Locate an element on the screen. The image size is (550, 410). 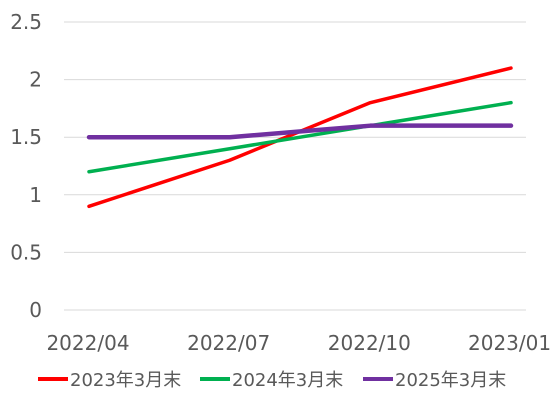
y-tick-label: 2.5 is located at coordinates (26, 22).